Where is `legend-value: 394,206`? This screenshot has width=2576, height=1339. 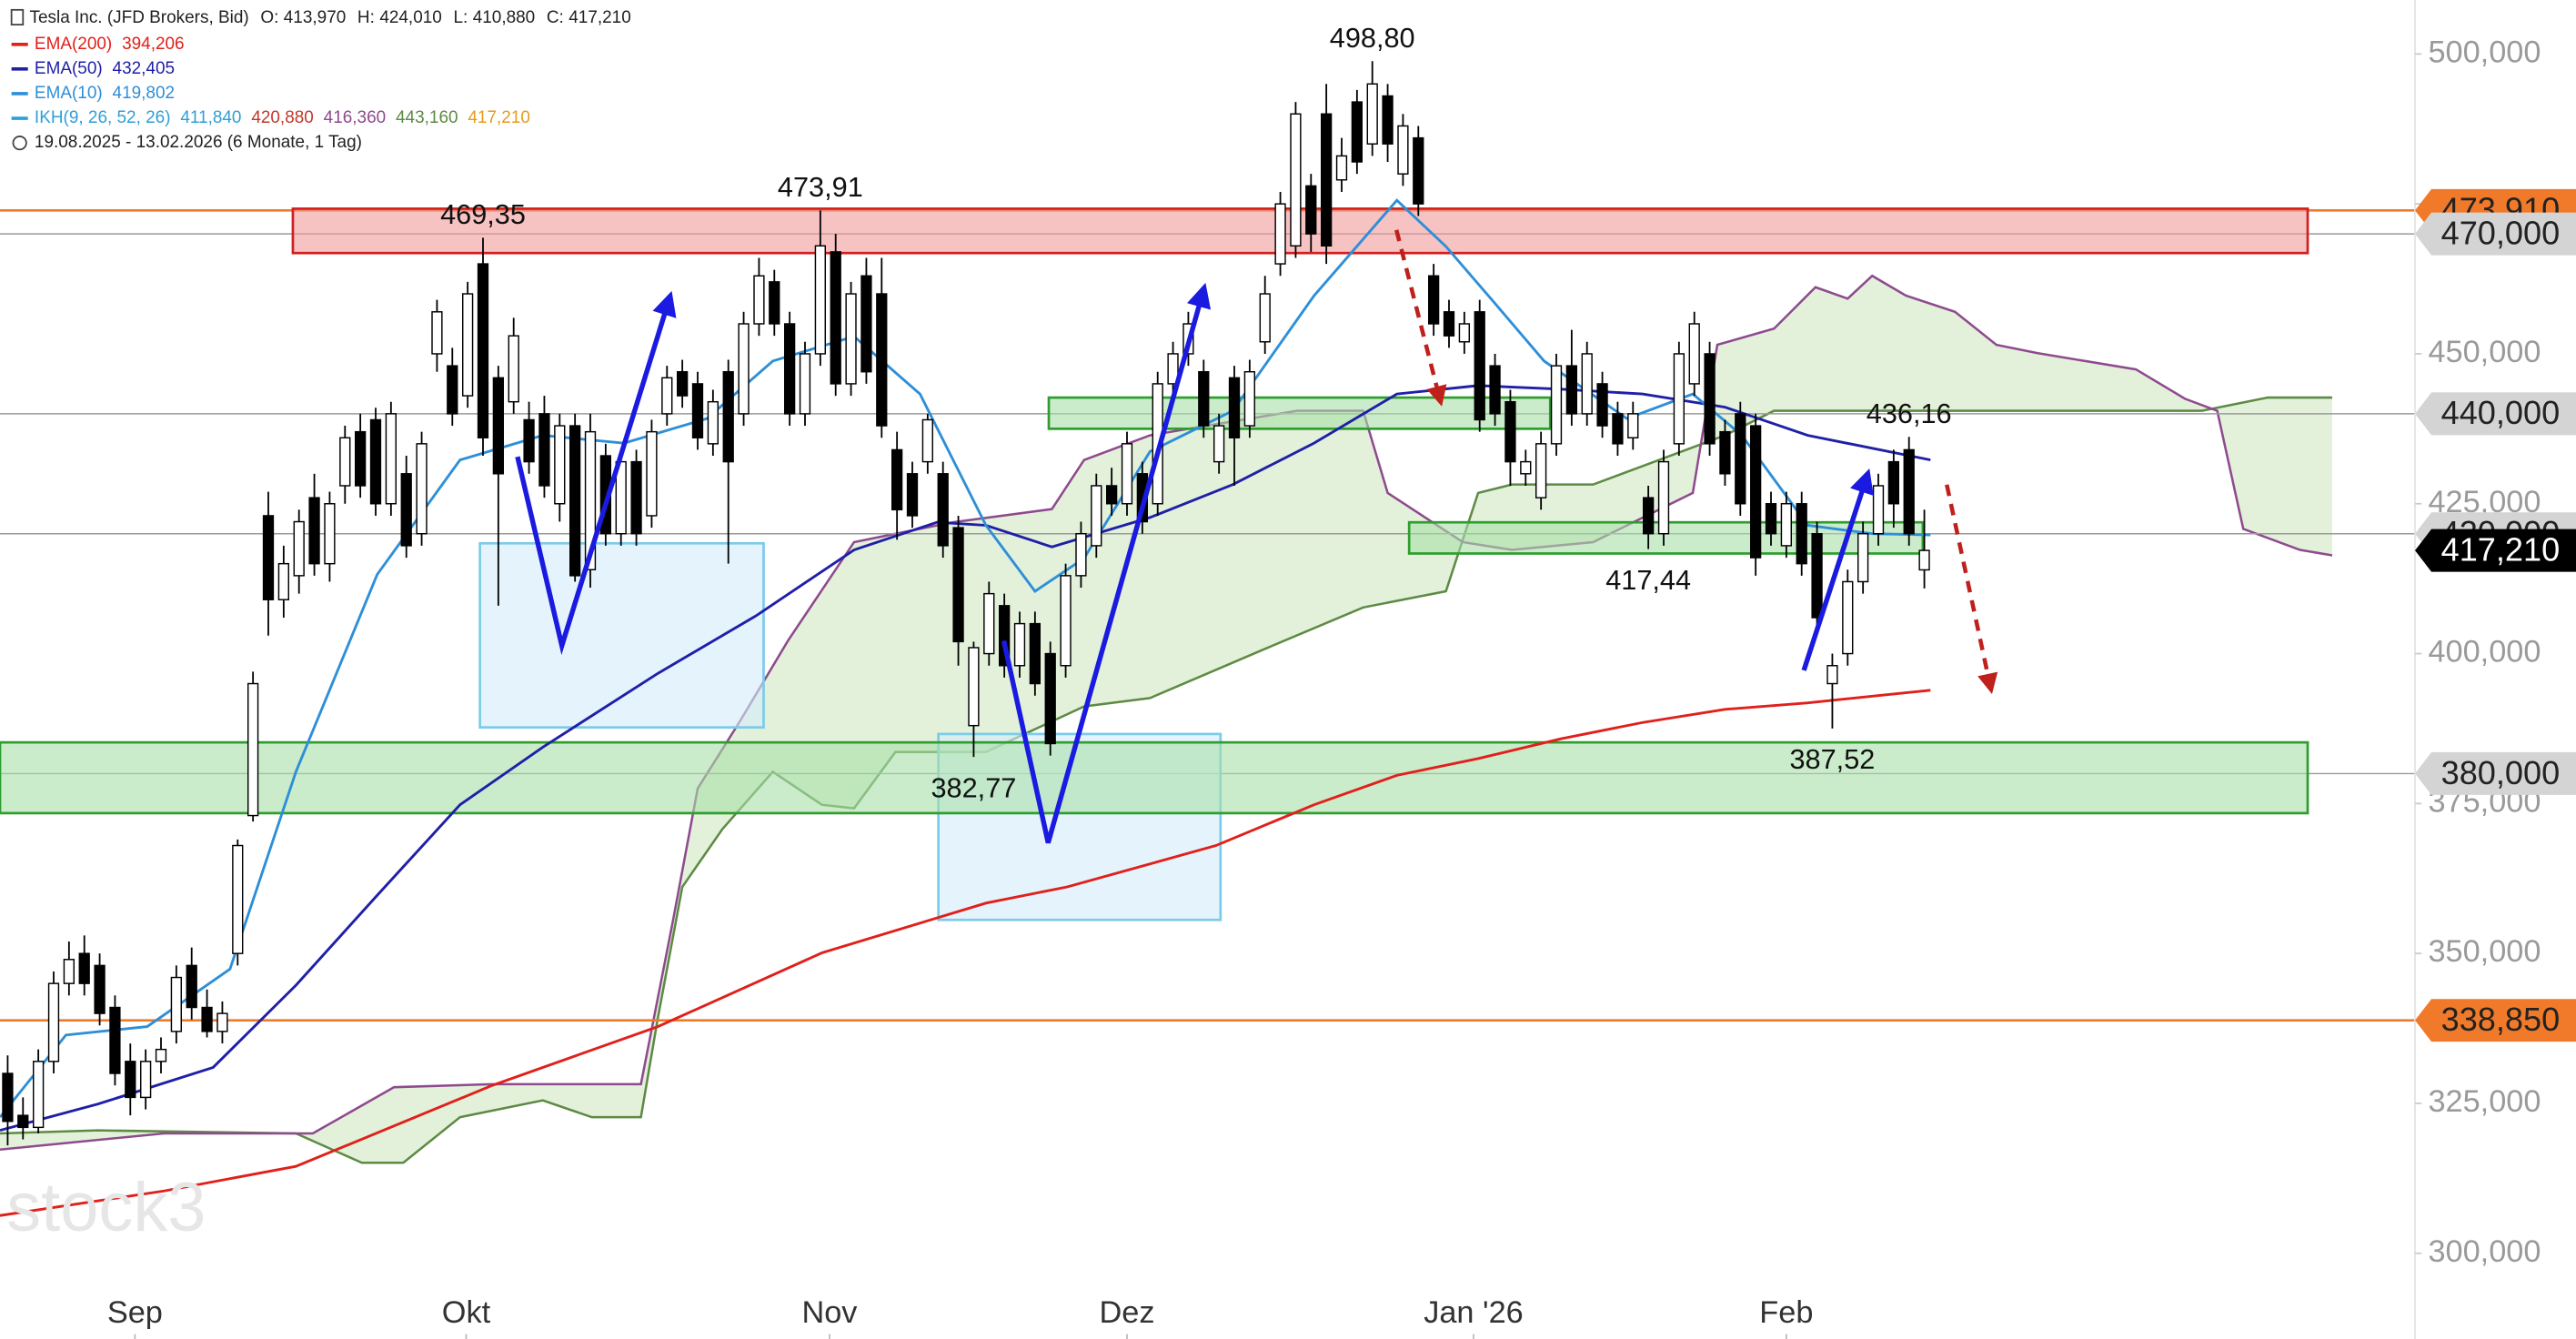
legend-value: 394,206 is located at coordinates (153, 45).